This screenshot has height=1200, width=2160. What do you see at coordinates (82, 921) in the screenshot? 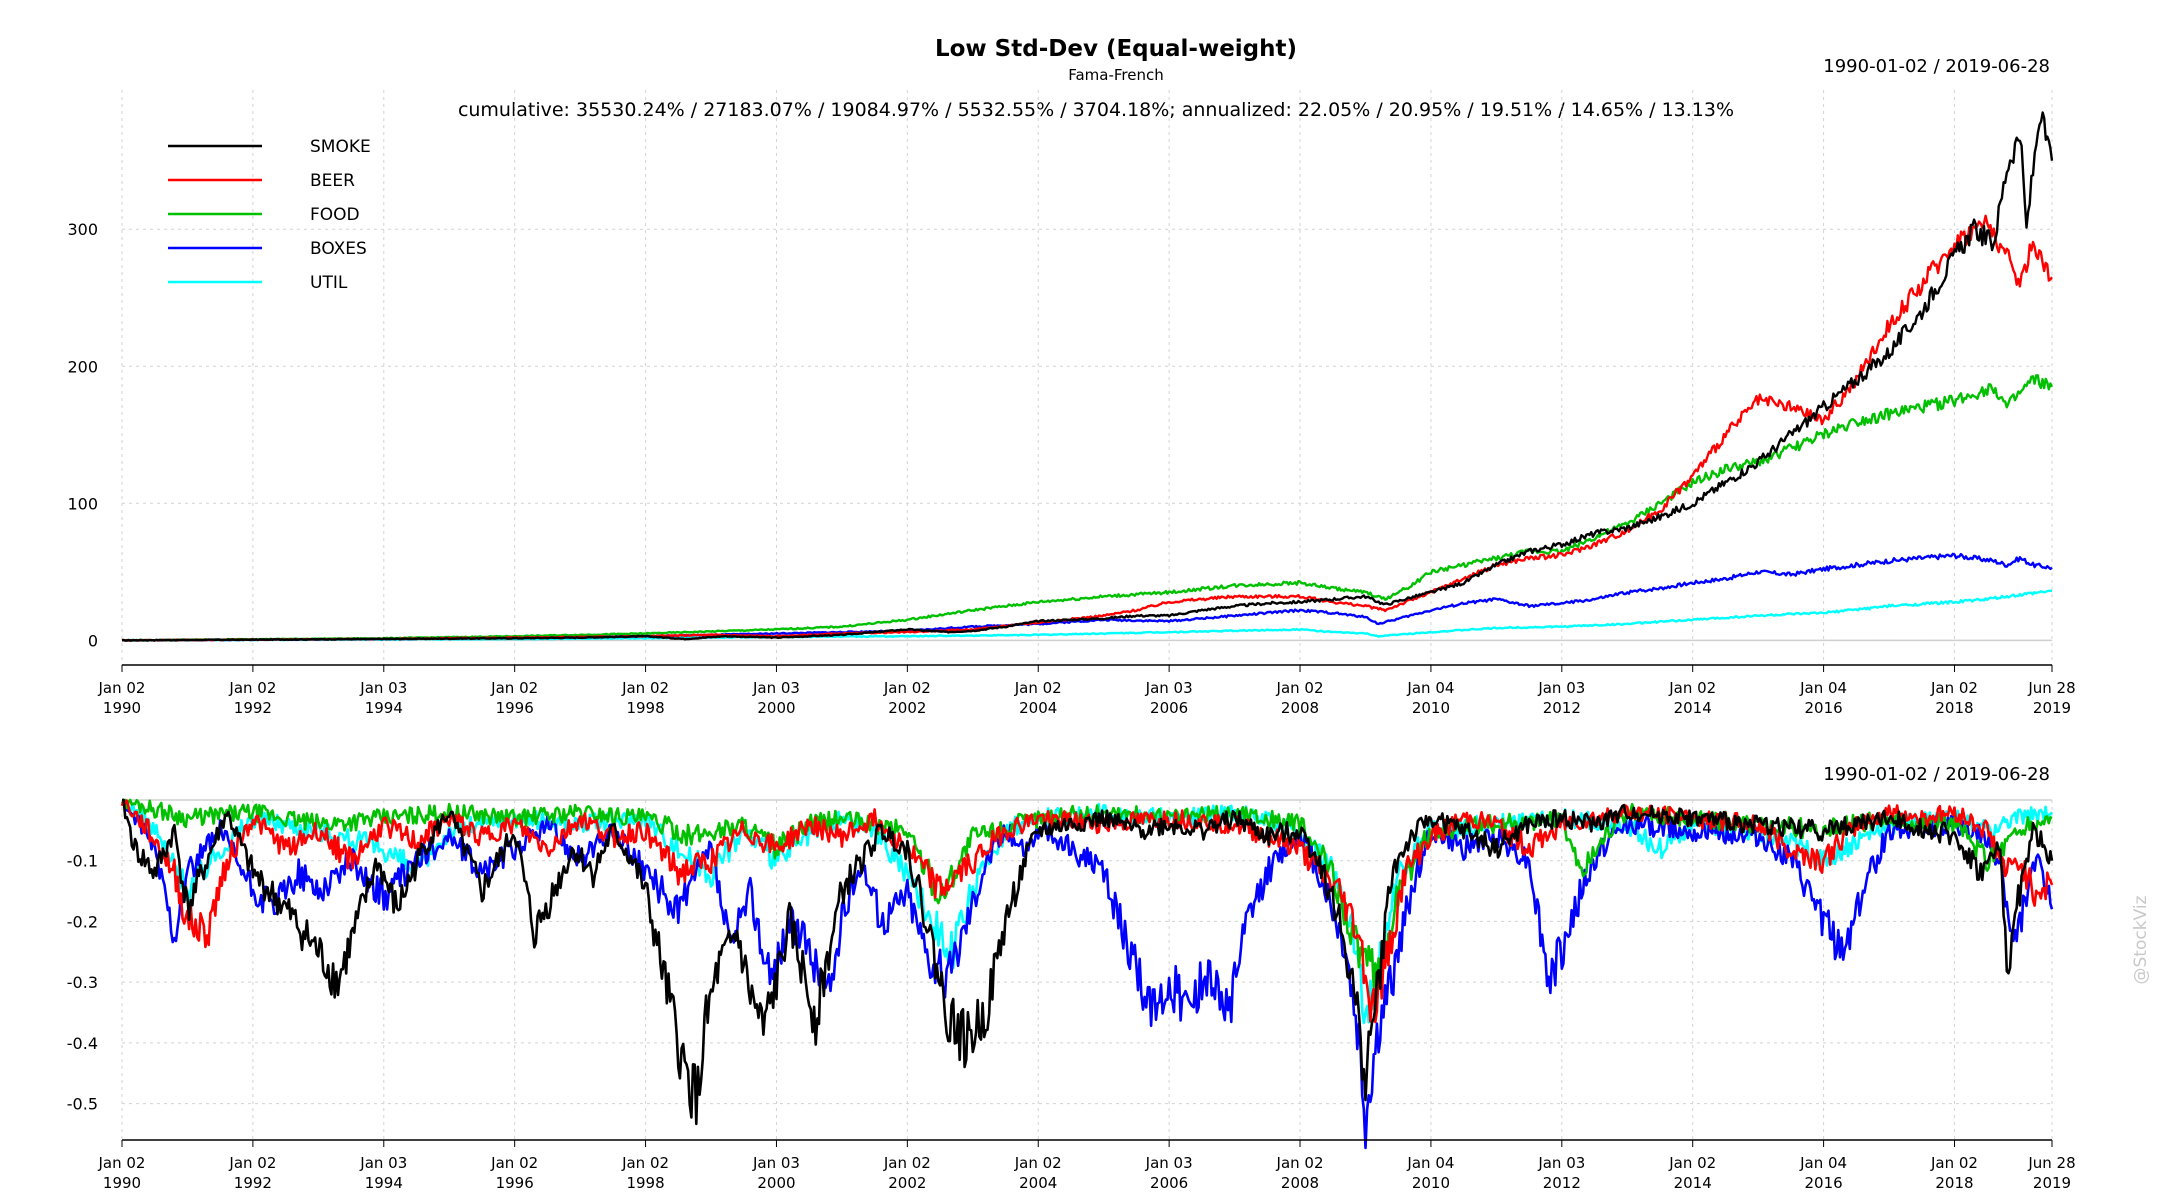
I see `y-tick-label: -0.2` at bounding box center [82, 921].